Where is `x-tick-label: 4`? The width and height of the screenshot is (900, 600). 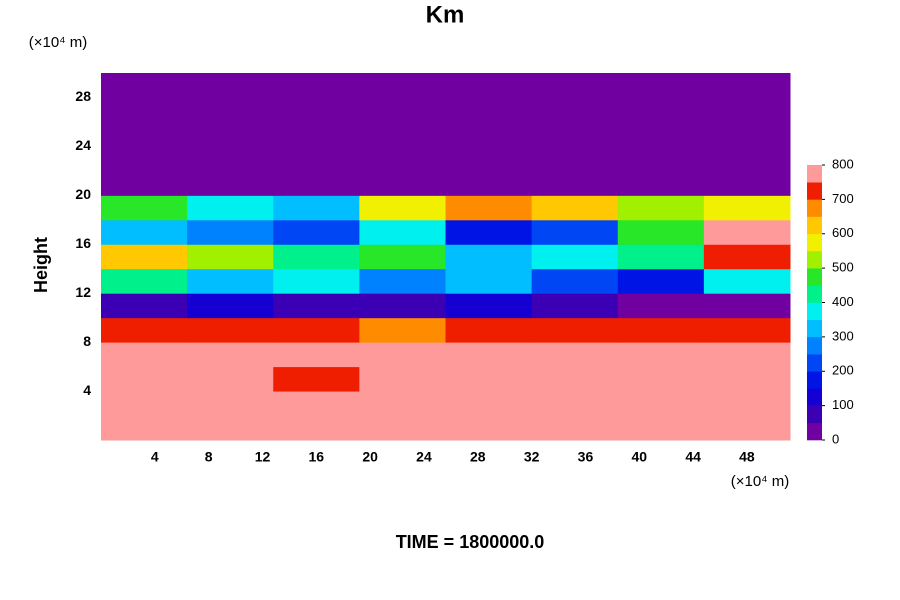 x-tick-label: 4 is located at coordinates (155, 457).